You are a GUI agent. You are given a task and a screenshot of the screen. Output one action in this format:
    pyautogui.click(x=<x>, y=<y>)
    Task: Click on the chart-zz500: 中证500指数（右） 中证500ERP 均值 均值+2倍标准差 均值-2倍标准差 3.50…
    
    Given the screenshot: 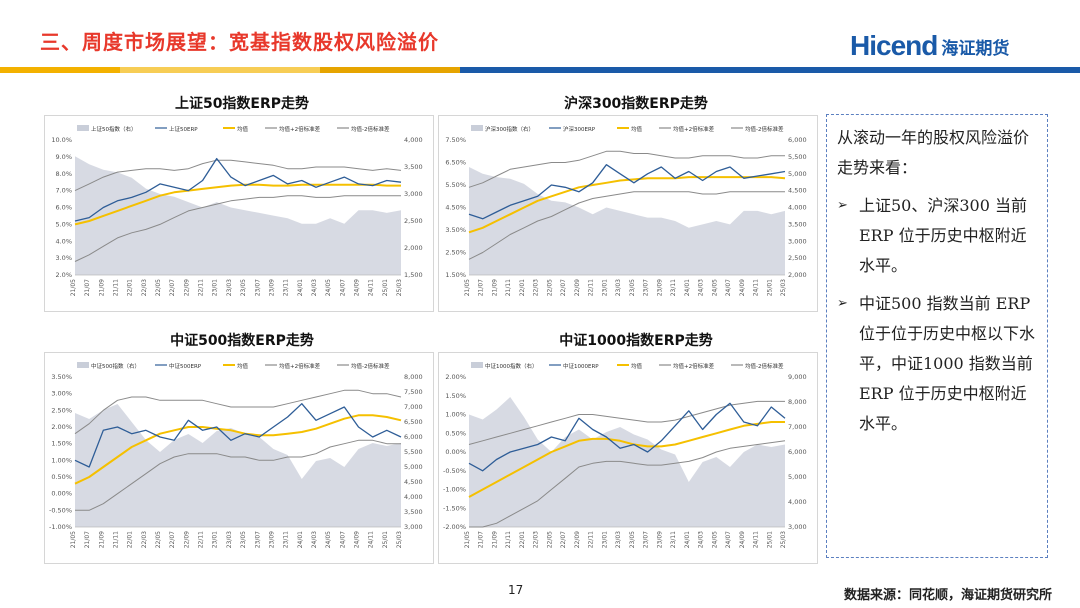 What is the action you would take?
    pyautogui.click(x=239, y=458)
    